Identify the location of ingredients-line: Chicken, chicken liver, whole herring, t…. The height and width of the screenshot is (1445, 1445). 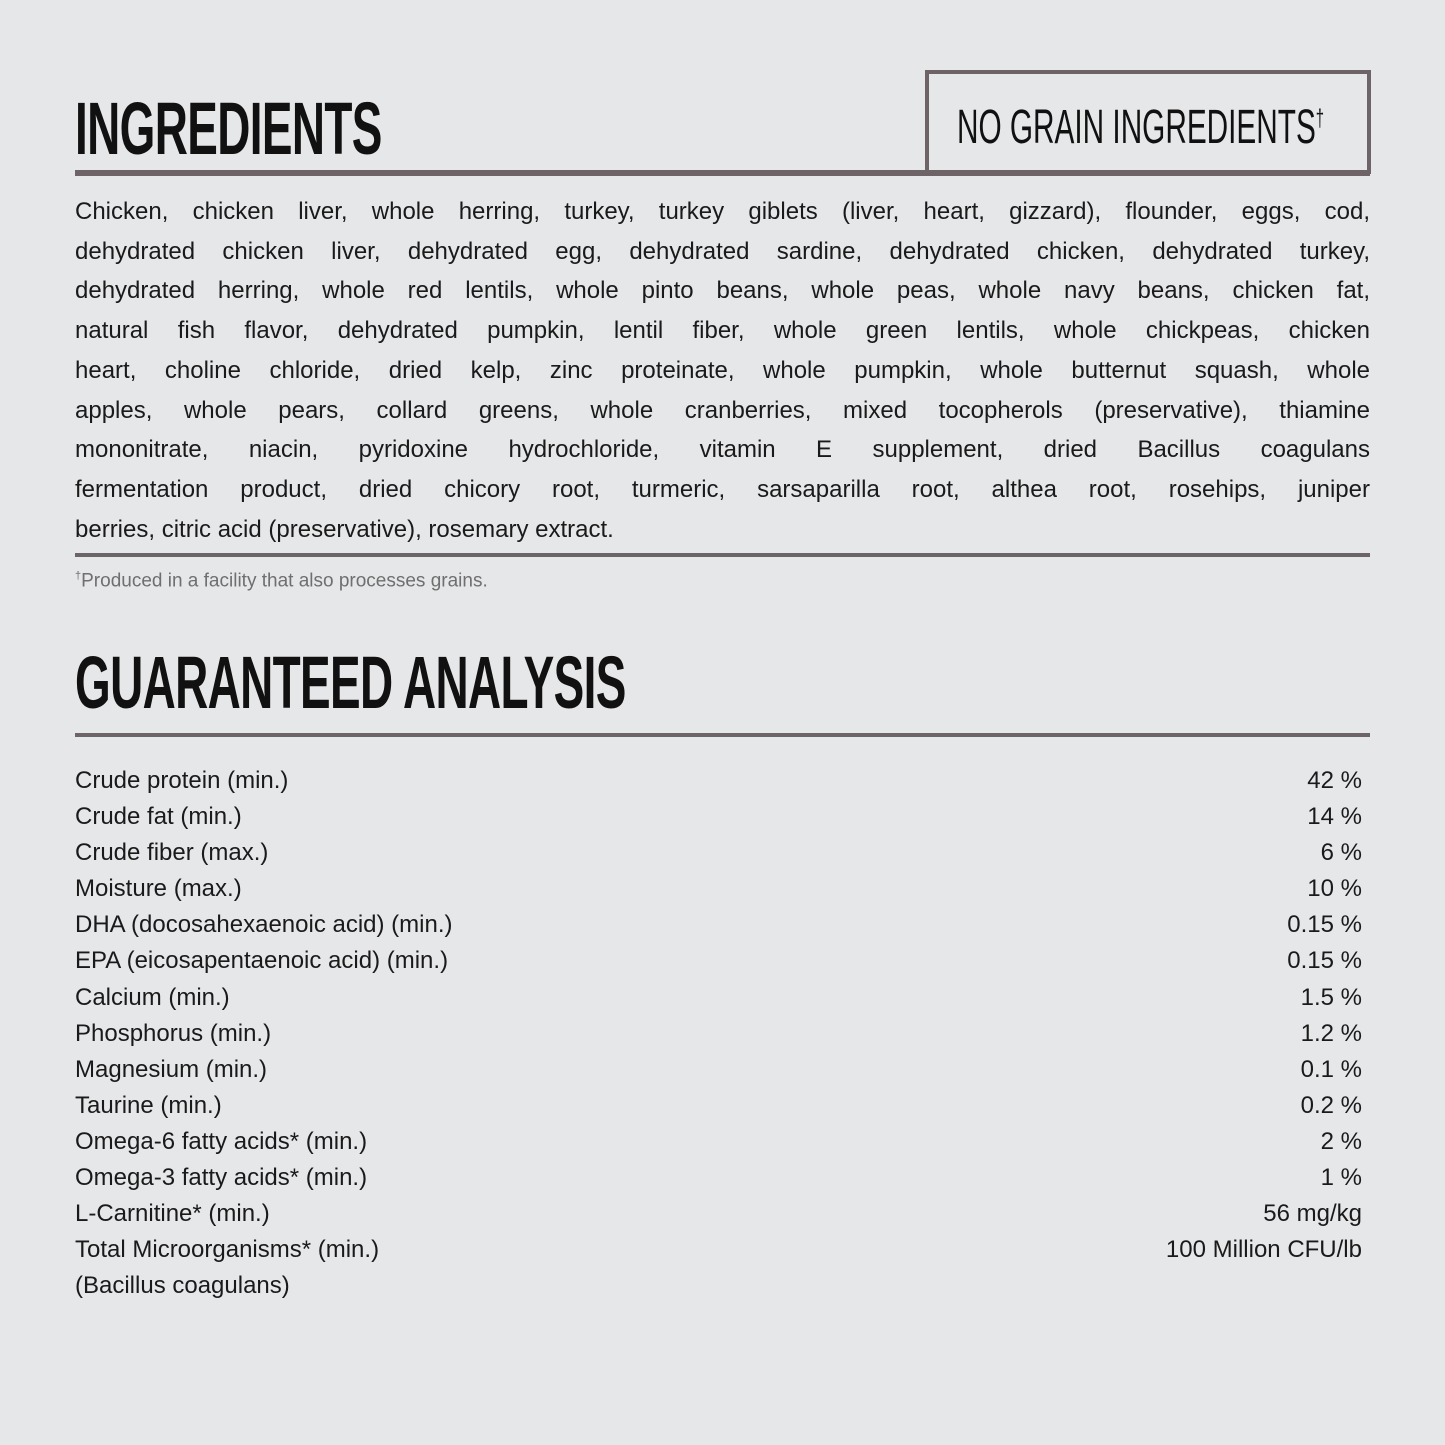
(722, 211).